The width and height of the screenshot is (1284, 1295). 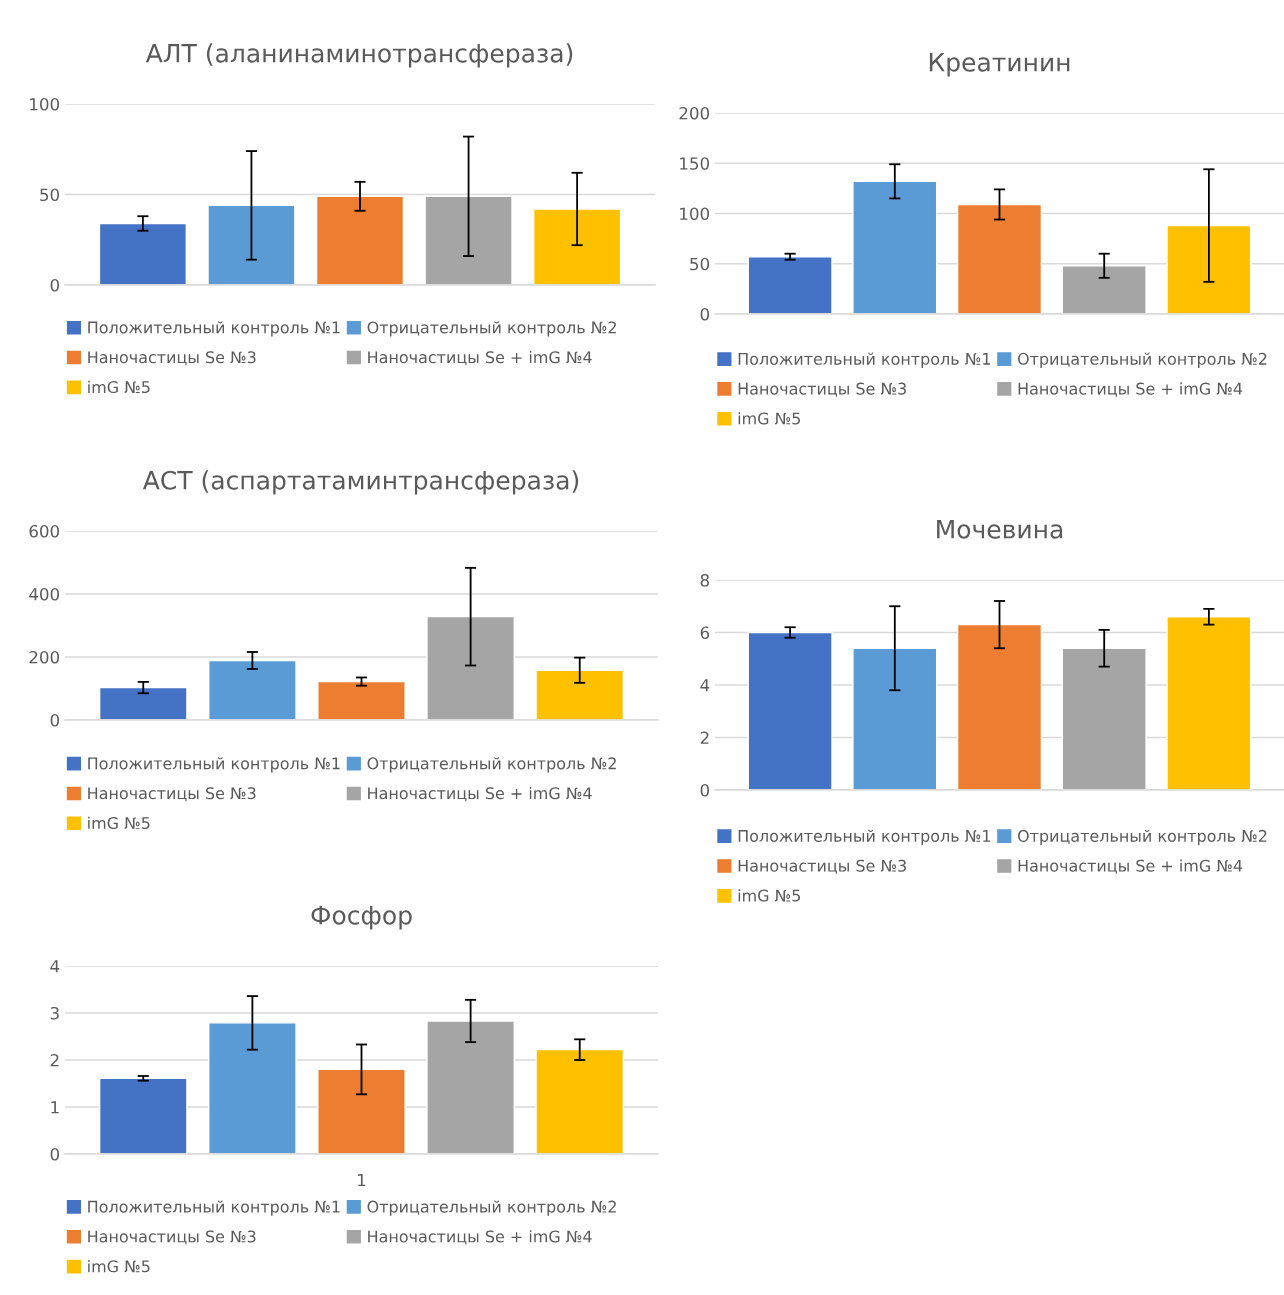 I want to click on y-tick-label: 8, so click(x=704, y=580).